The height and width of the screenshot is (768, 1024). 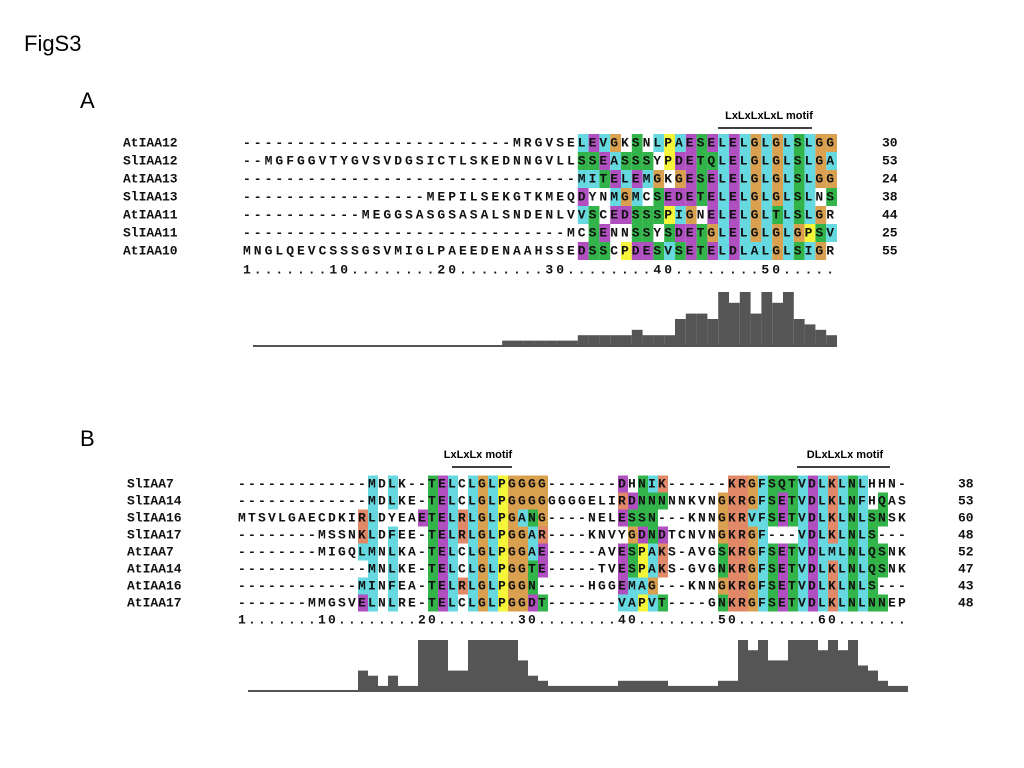 What do you see at coordinates (150, 178) in the screenshot?
I see `sequence-name: AtIAA13` at bounding box center [150, 178].